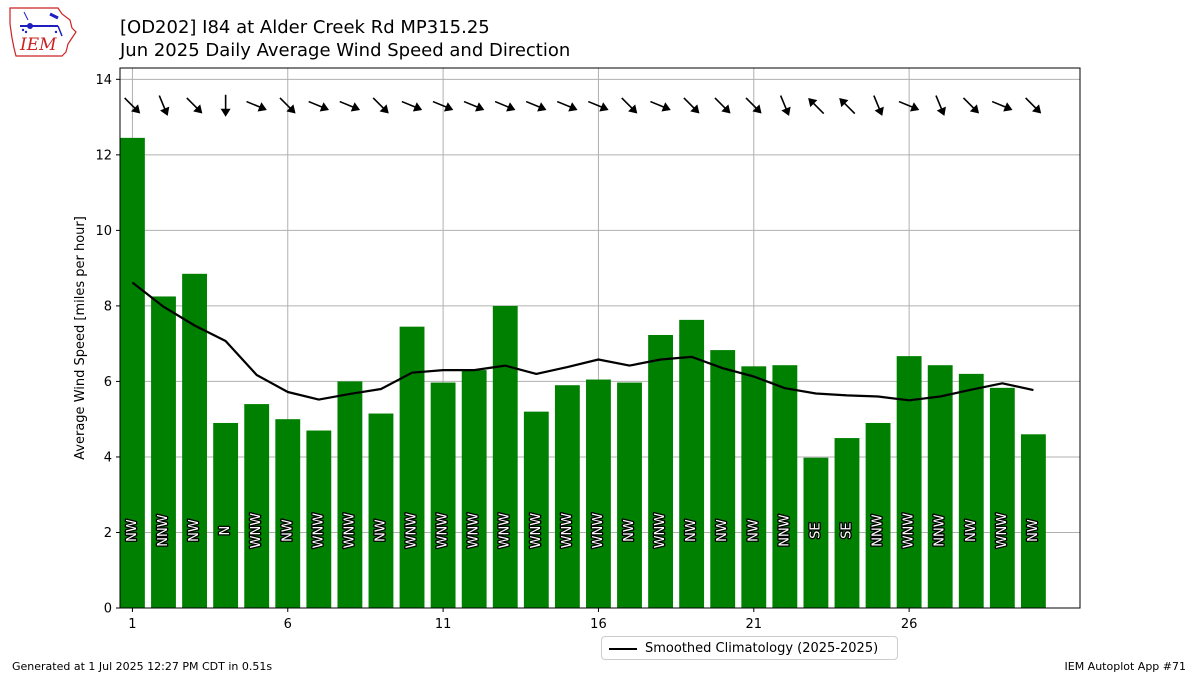 This screenshot has width=1200, height=675. I want to click on y-tick-label: 14, so click(103, 80).